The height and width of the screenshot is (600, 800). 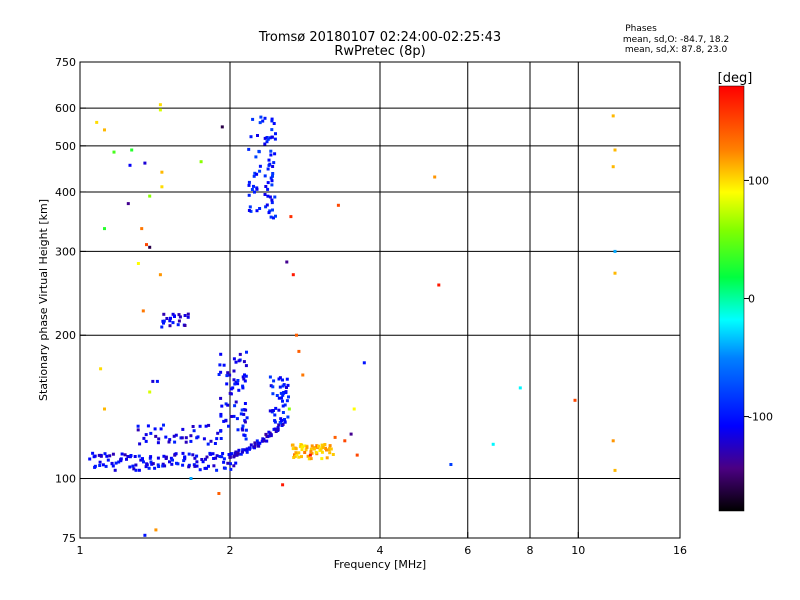 What do you see at coordinates (65, 251) in the screenshot?
I see `y-tick-label: 300` at bounding box center [65, 251].